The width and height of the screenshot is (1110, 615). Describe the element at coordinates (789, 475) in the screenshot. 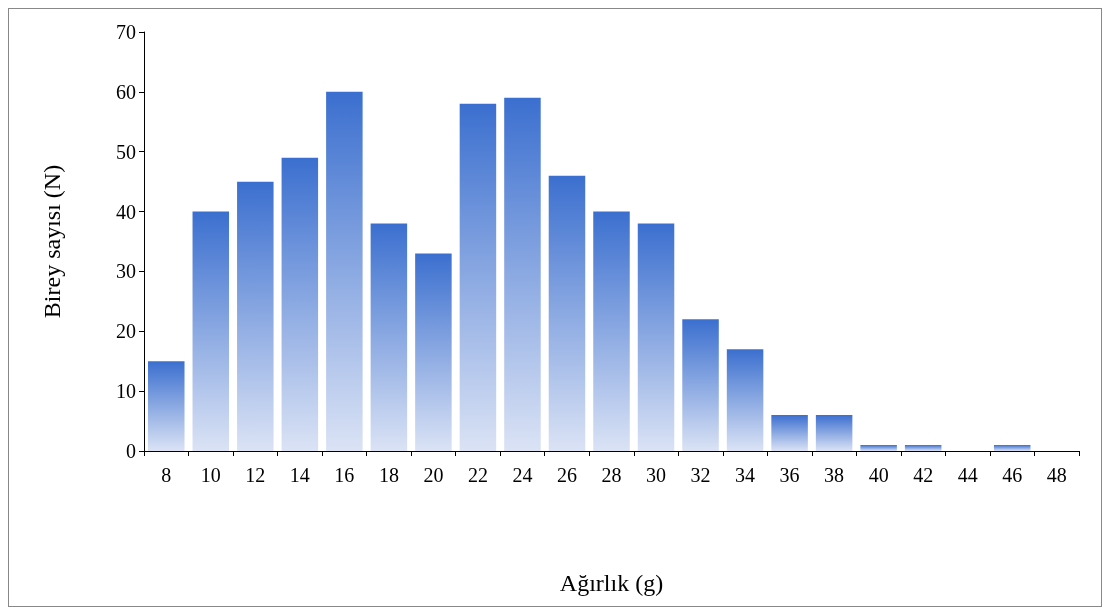

I see `x-tick-label: 36` at that location.